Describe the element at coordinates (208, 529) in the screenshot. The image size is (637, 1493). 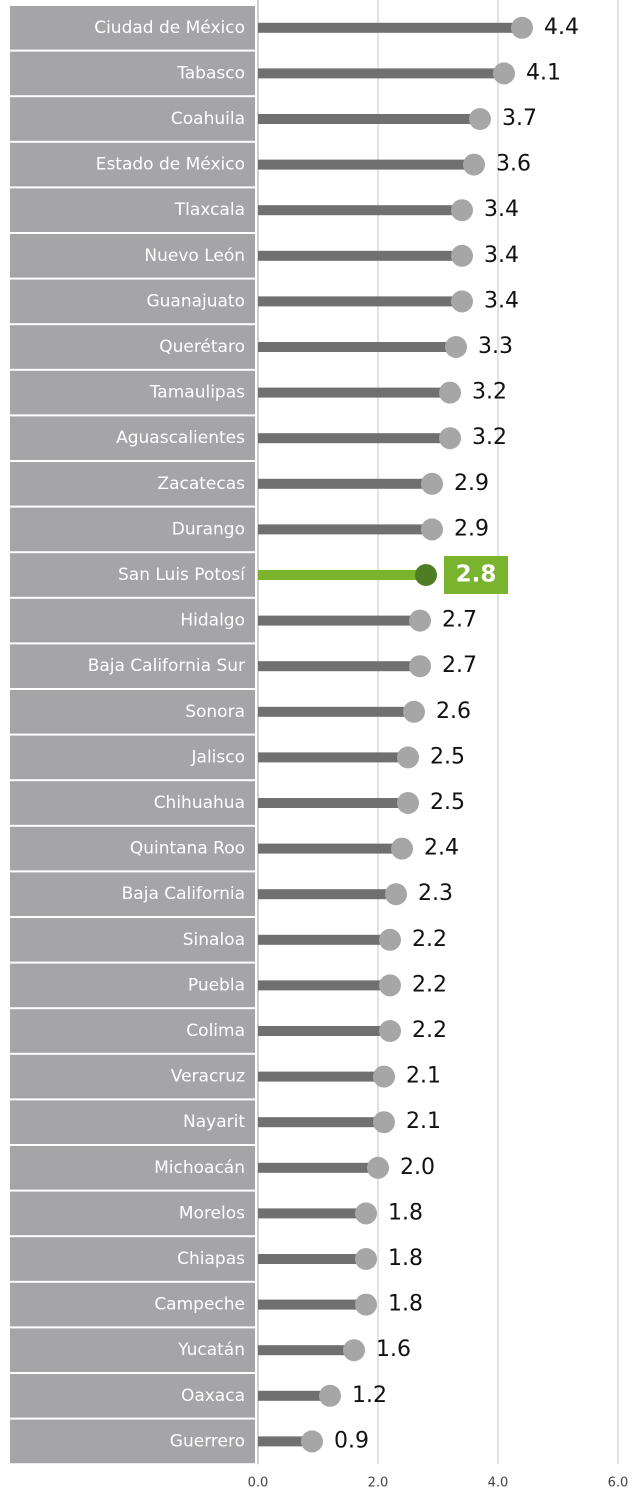
I see `category-label: Durango` at that location.